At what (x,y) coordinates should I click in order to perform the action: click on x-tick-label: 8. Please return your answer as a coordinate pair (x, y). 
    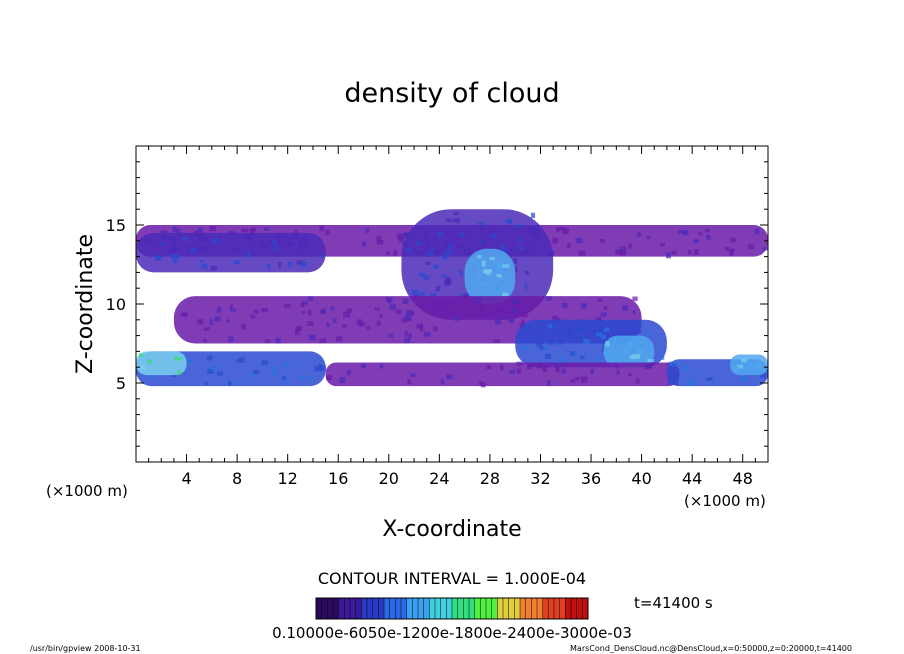
    Looking at the image, I should click on (237, 478).